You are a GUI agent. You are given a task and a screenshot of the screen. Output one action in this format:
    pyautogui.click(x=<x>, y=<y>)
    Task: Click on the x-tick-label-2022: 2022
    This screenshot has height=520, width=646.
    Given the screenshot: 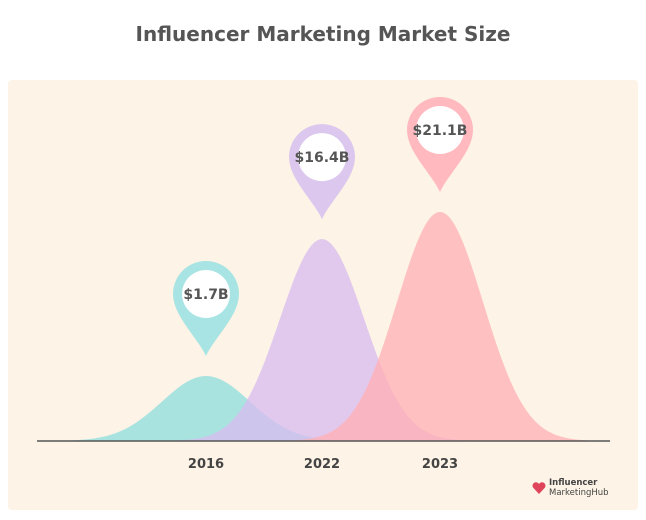 What is the action you would take?
    pyautogui.click(x=322, y=464)
    